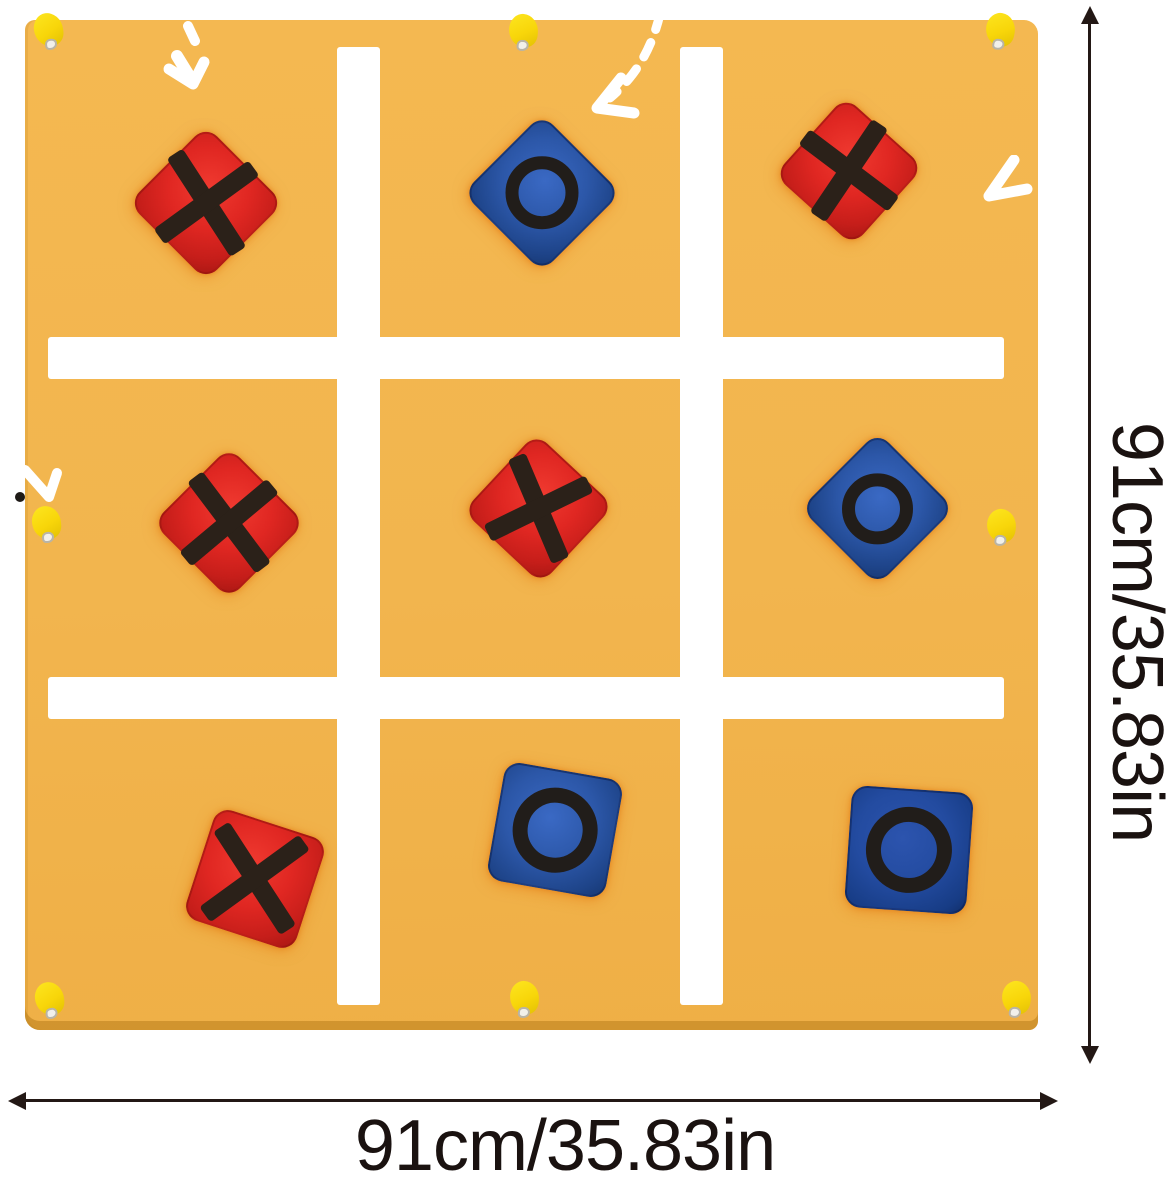 This screenshot has width=1173, height=1187. Describe the element at coordinates (20, 497) in the screenshot. I see `arrow-dot` at that location.